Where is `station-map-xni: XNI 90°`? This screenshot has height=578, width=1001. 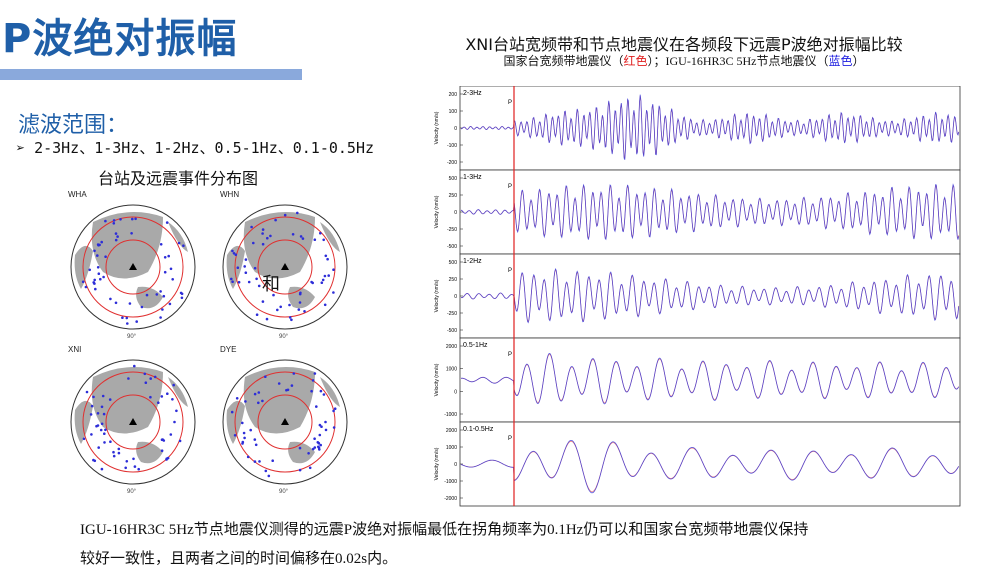 station-map-xni: XNI 90° is located at coordinates (133, 425).